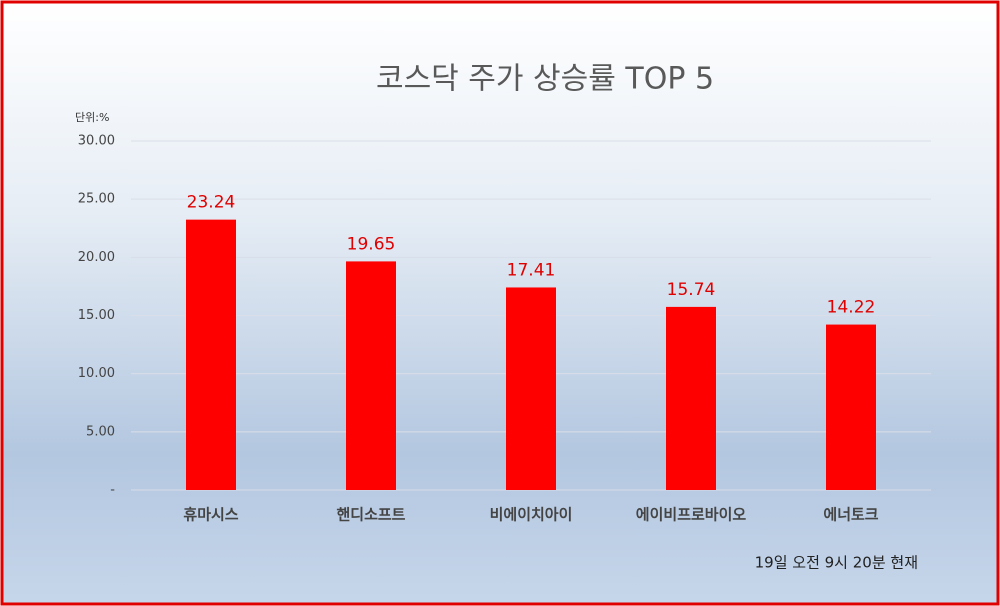  What do you see at coordinates (96, 199) in the screenshot?
I see `y-tick-label: 25.00` at bounding box center [96, 199].